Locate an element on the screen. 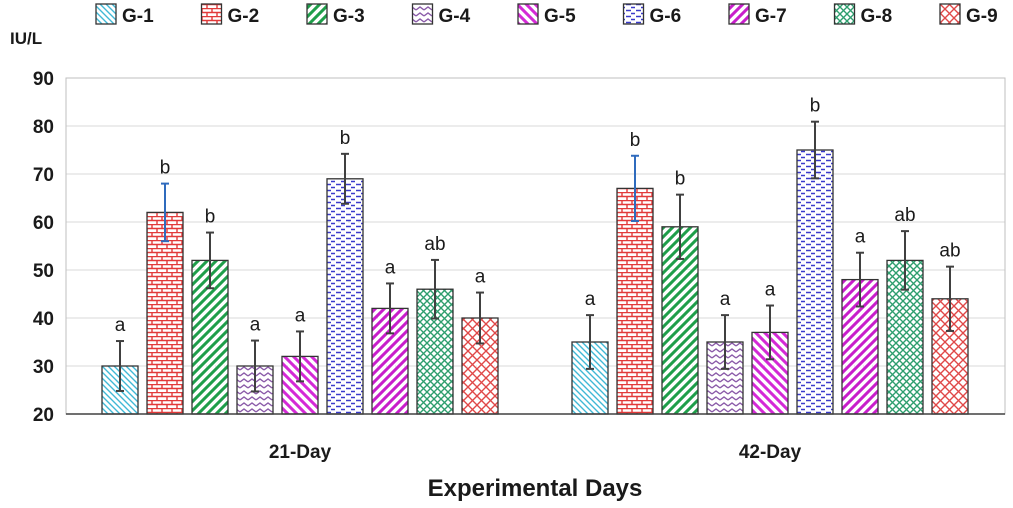 The height and width of the screenshot is (508, 1013). error-bar-G-6-42-Day is located at coordinates (815, 150).